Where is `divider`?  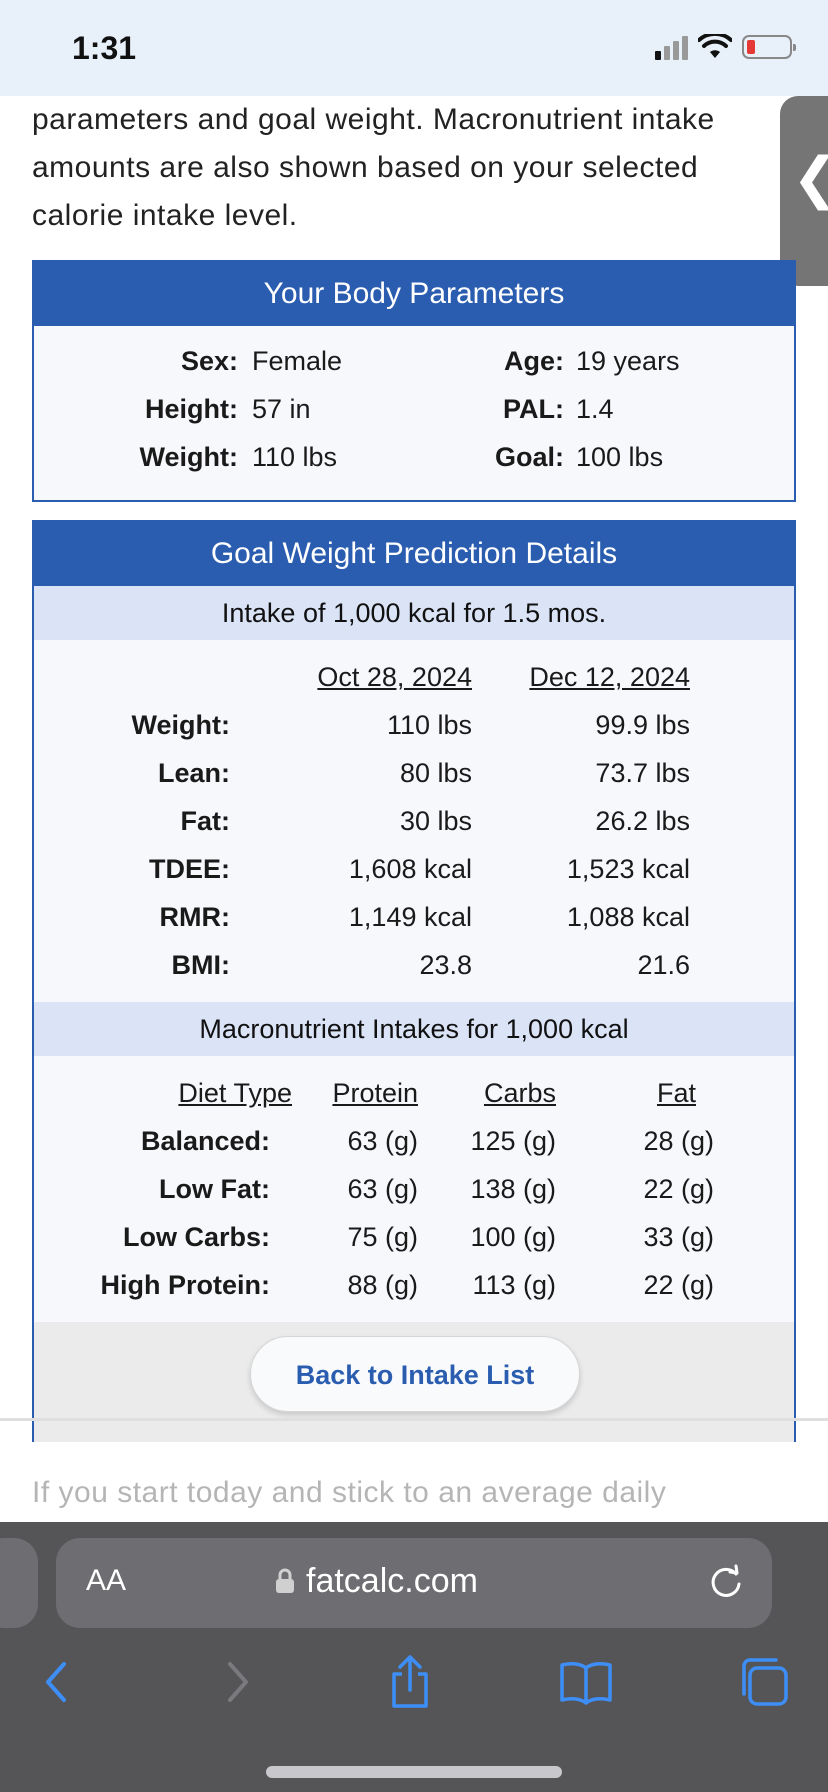
divider is located at coordinates (414, 1419).